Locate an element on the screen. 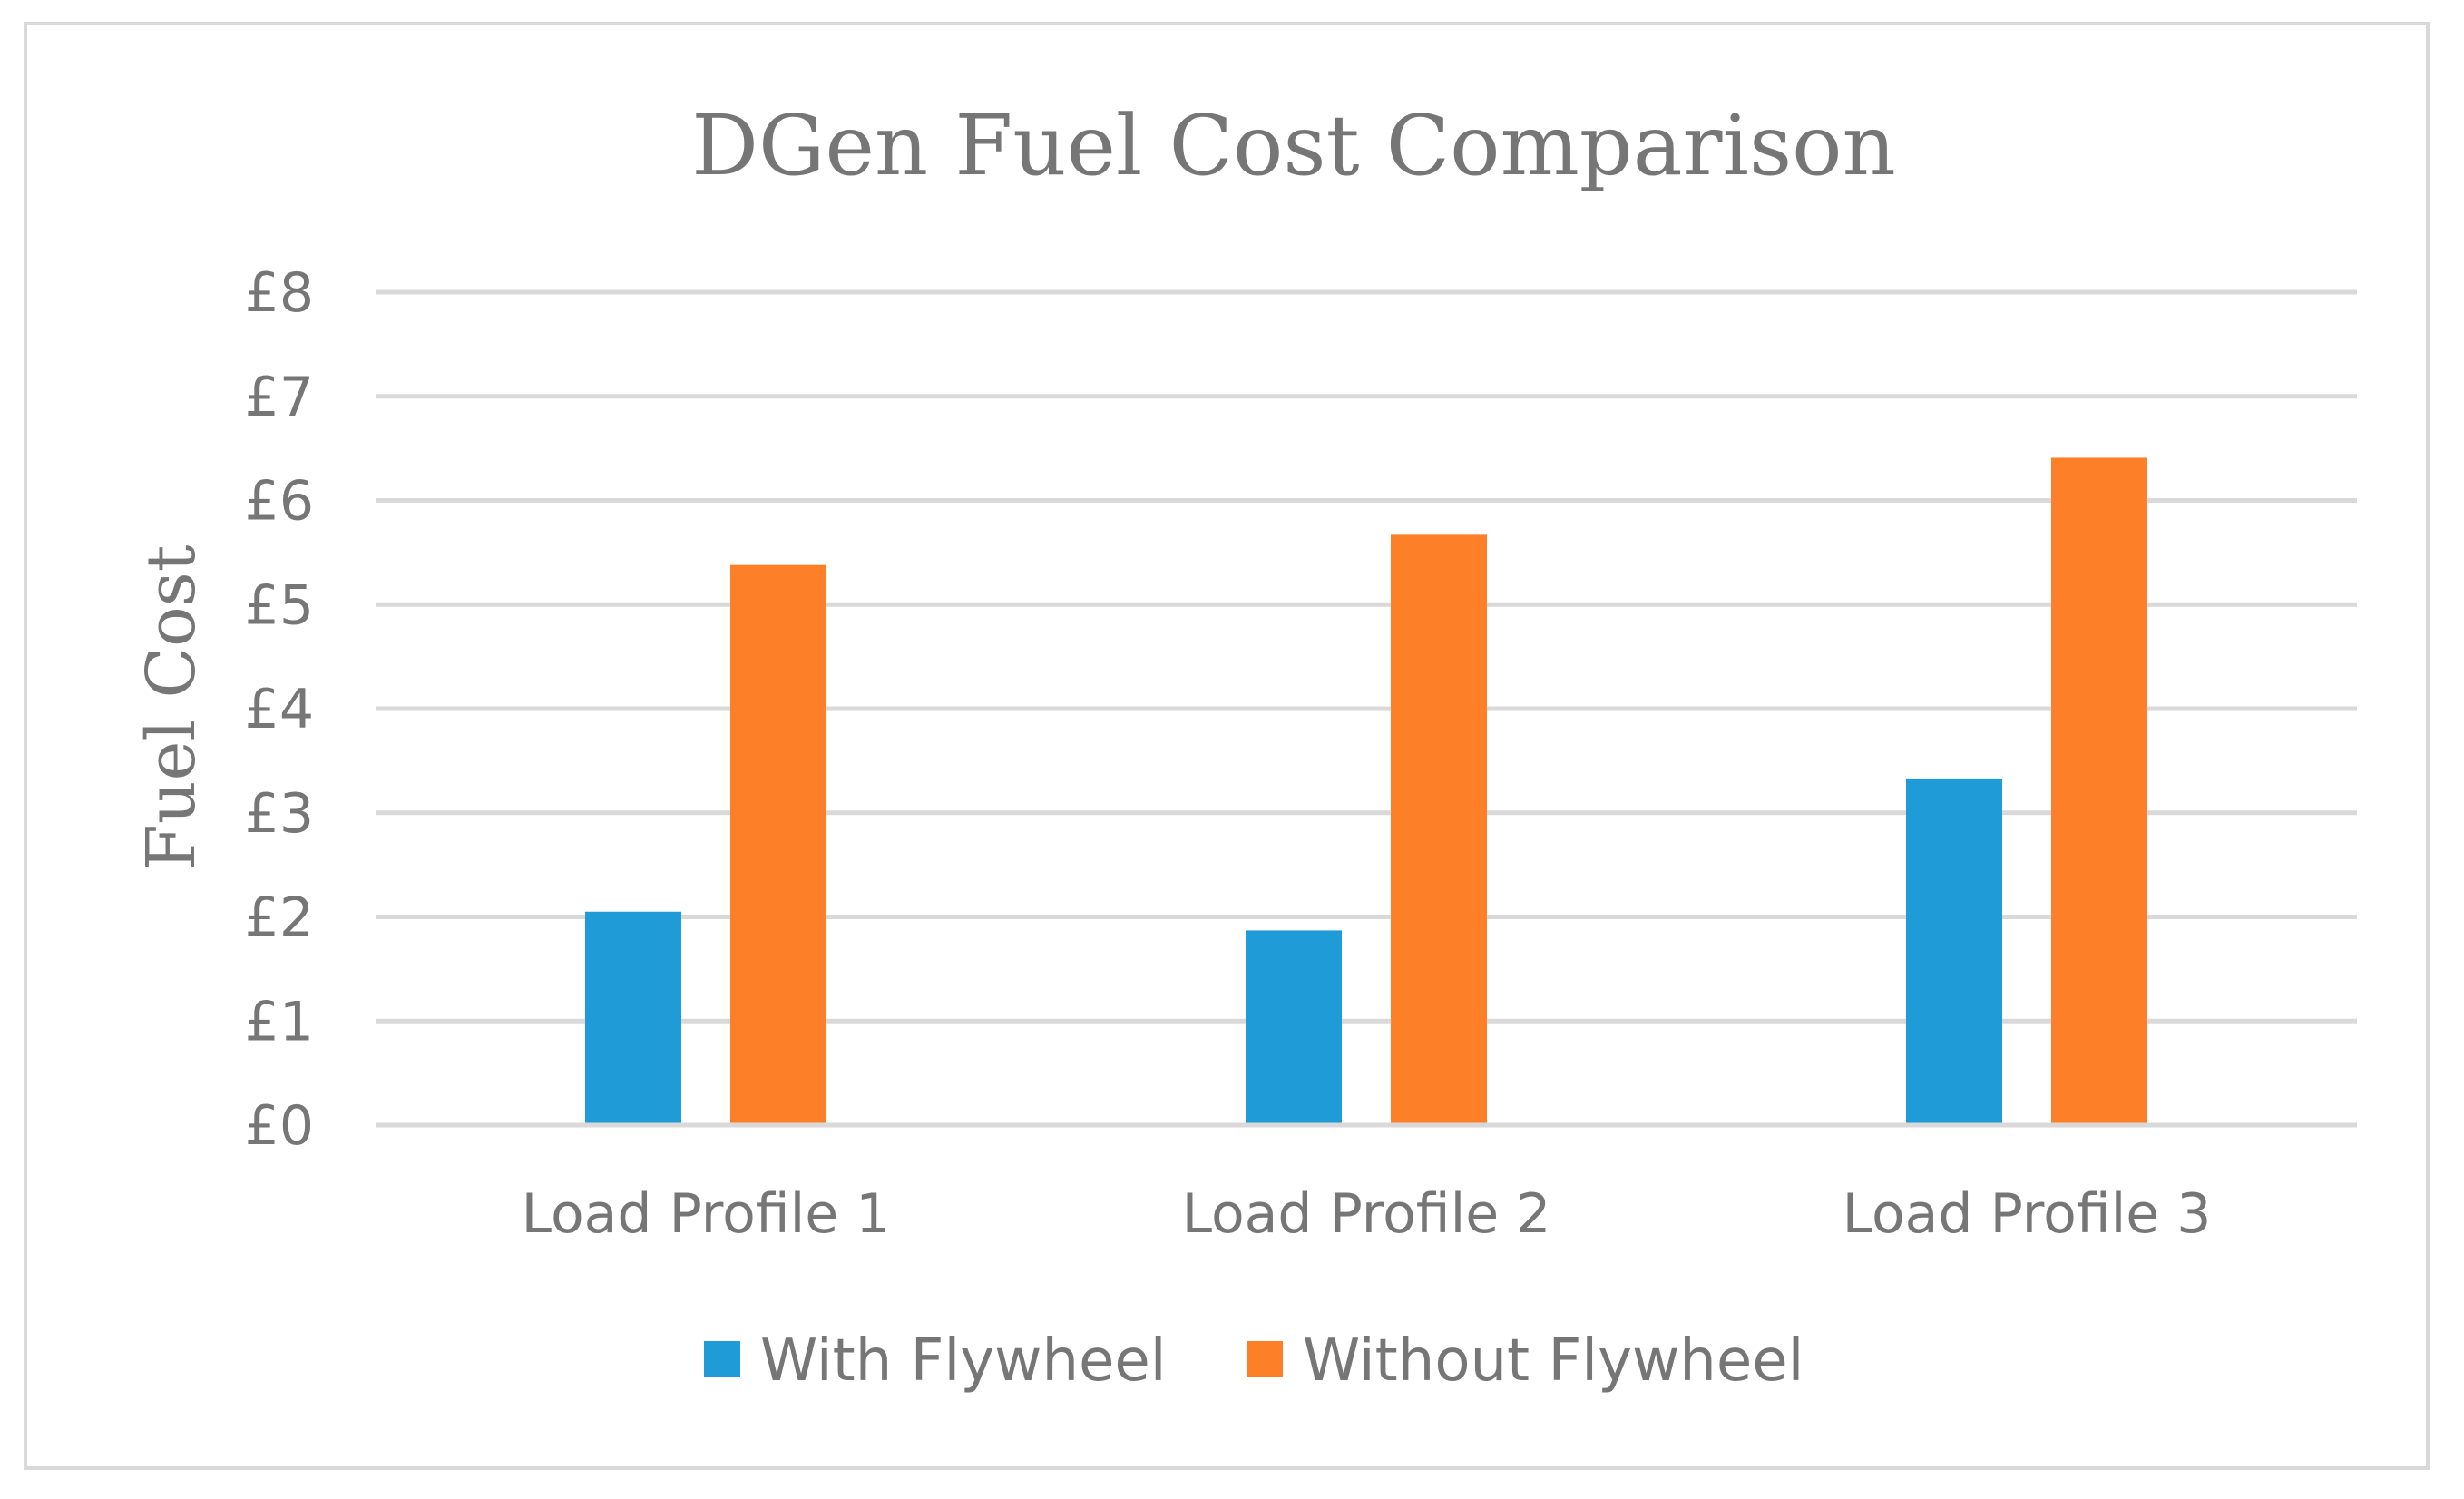  y-tick-label: £0 is located at coordinates (279, 1126).